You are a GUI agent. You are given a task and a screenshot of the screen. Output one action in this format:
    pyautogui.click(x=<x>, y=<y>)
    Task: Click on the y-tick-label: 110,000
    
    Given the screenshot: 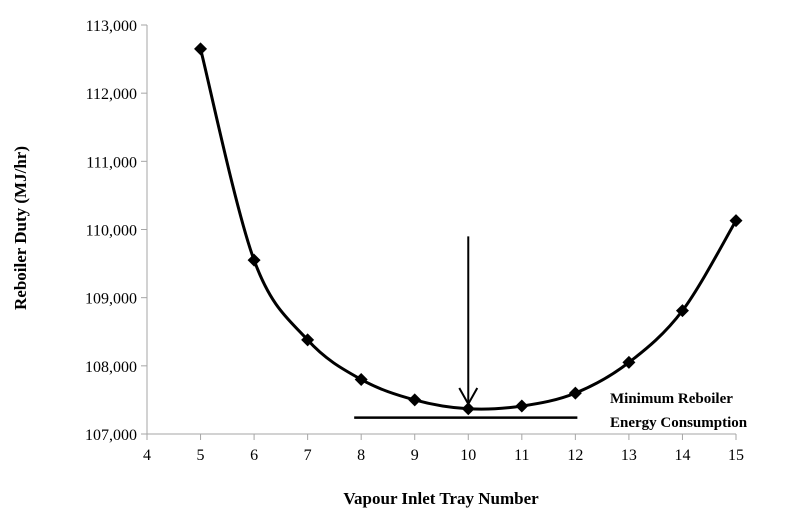 What is the action you would take?
    pyautogui.click(x=111, y=231)
    